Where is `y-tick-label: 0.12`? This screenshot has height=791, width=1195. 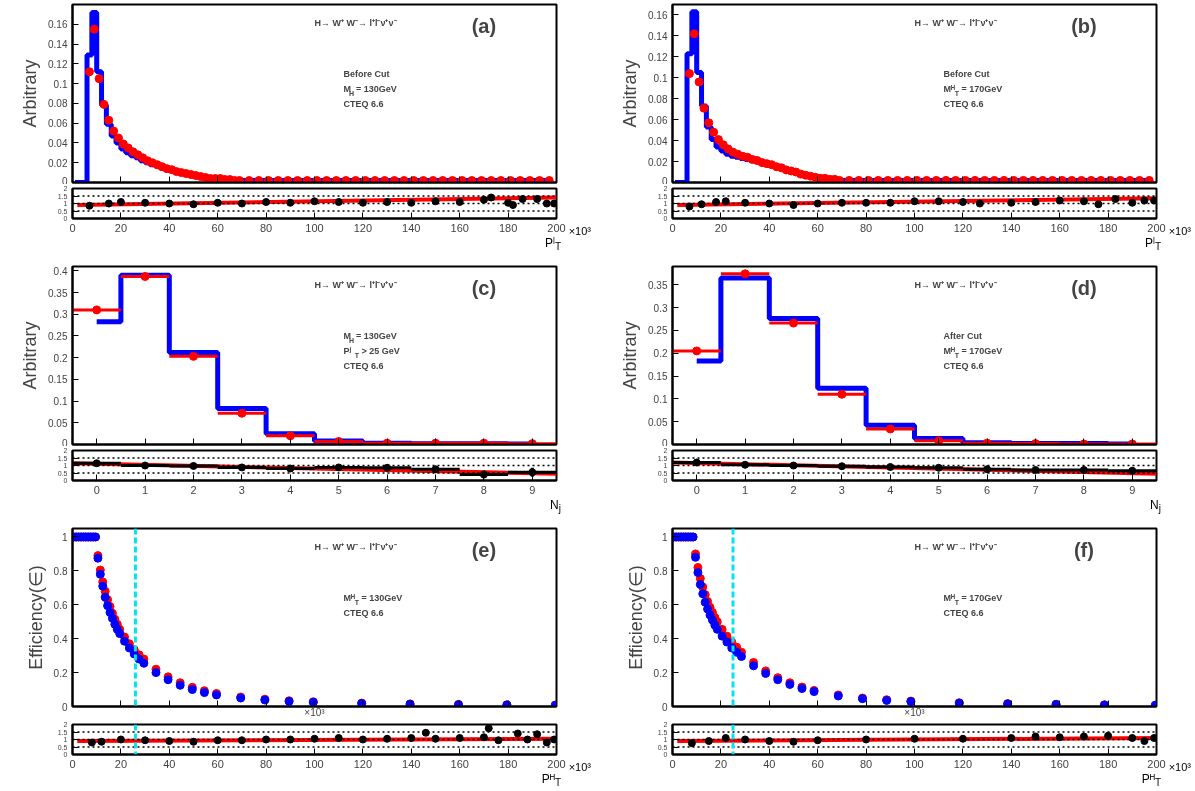
y-tick-label: 0.12 is located at coordinates (58, 64).